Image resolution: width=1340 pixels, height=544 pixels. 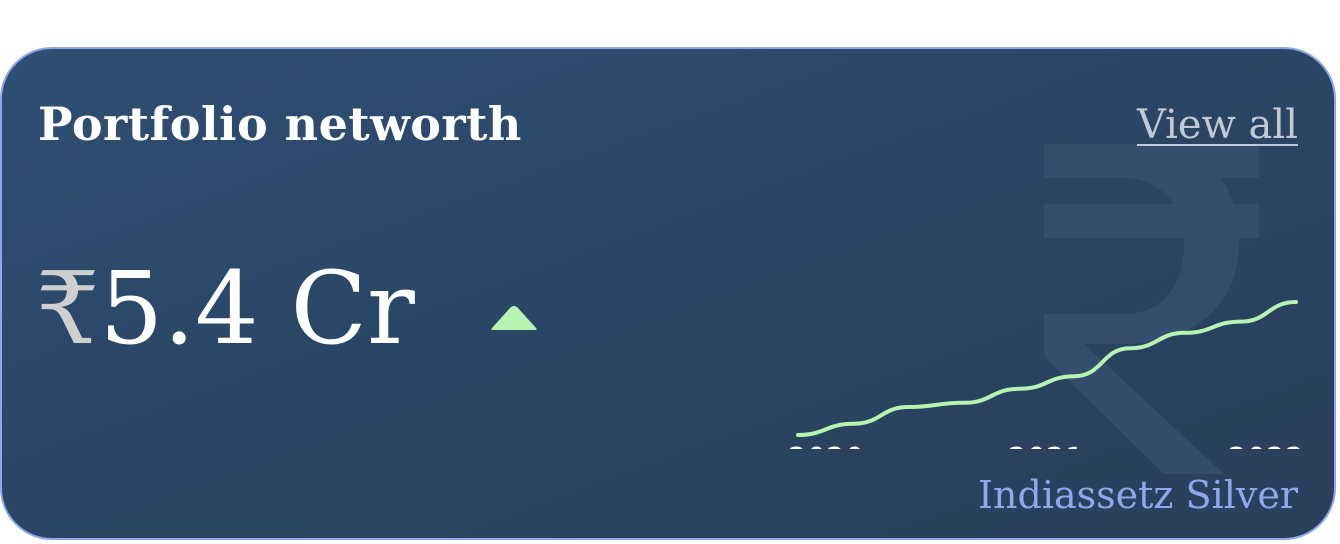 I want to click on x-tick-label-2022: 2022, so click(x=1266, y=445).